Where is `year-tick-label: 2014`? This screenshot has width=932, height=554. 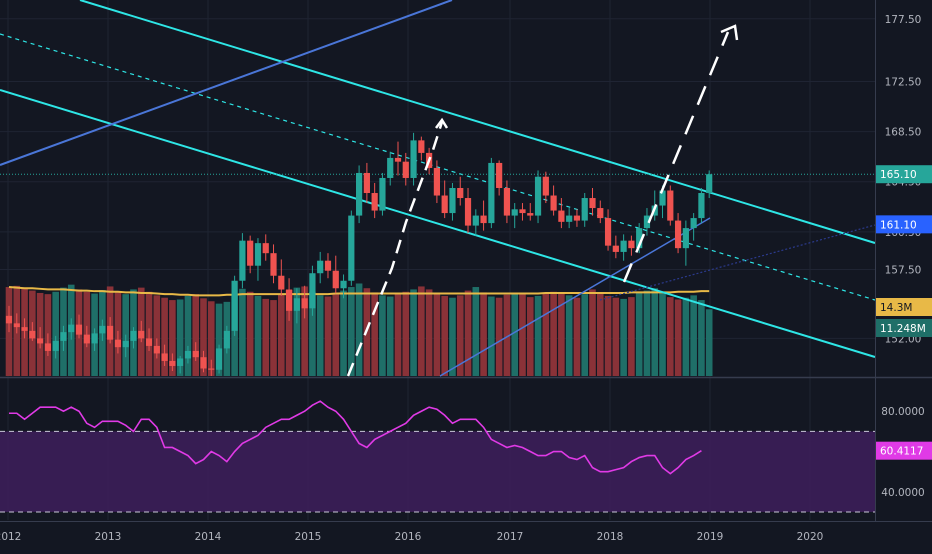
year-tick-label: 2014 is located at coordinates (208, 537).